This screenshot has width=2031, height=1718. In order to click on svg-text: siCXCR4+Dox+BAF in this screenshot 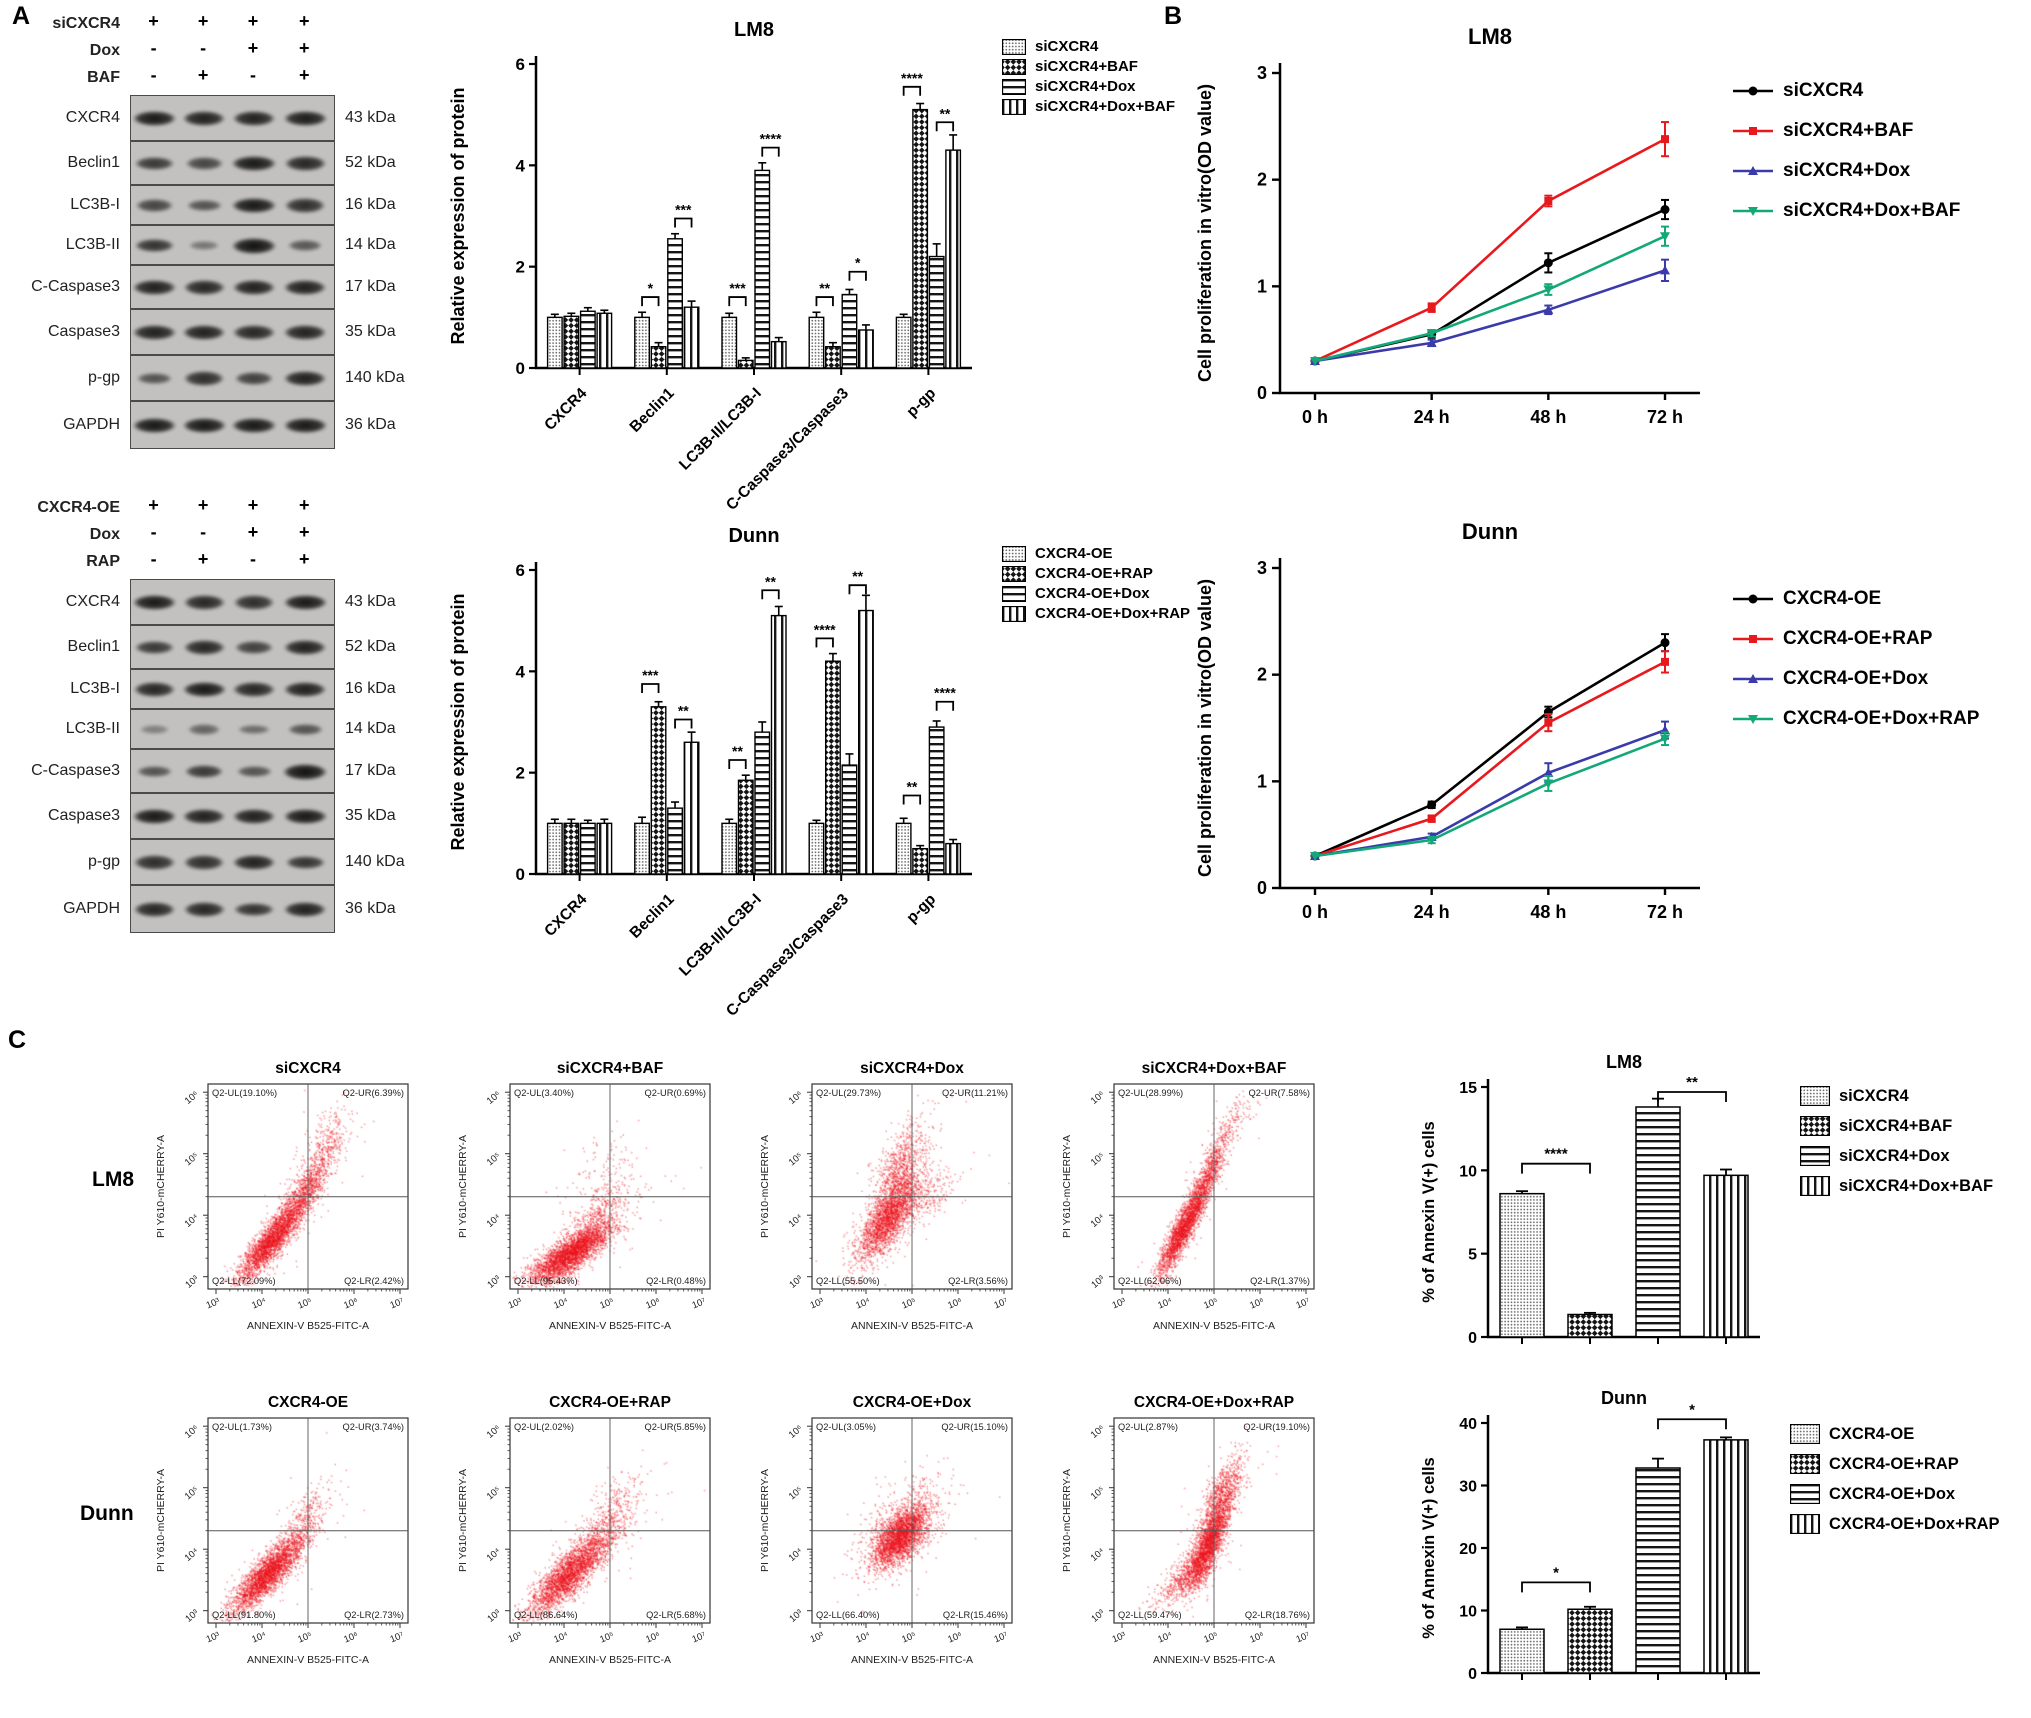, I will do `click(1214, 1068)`.